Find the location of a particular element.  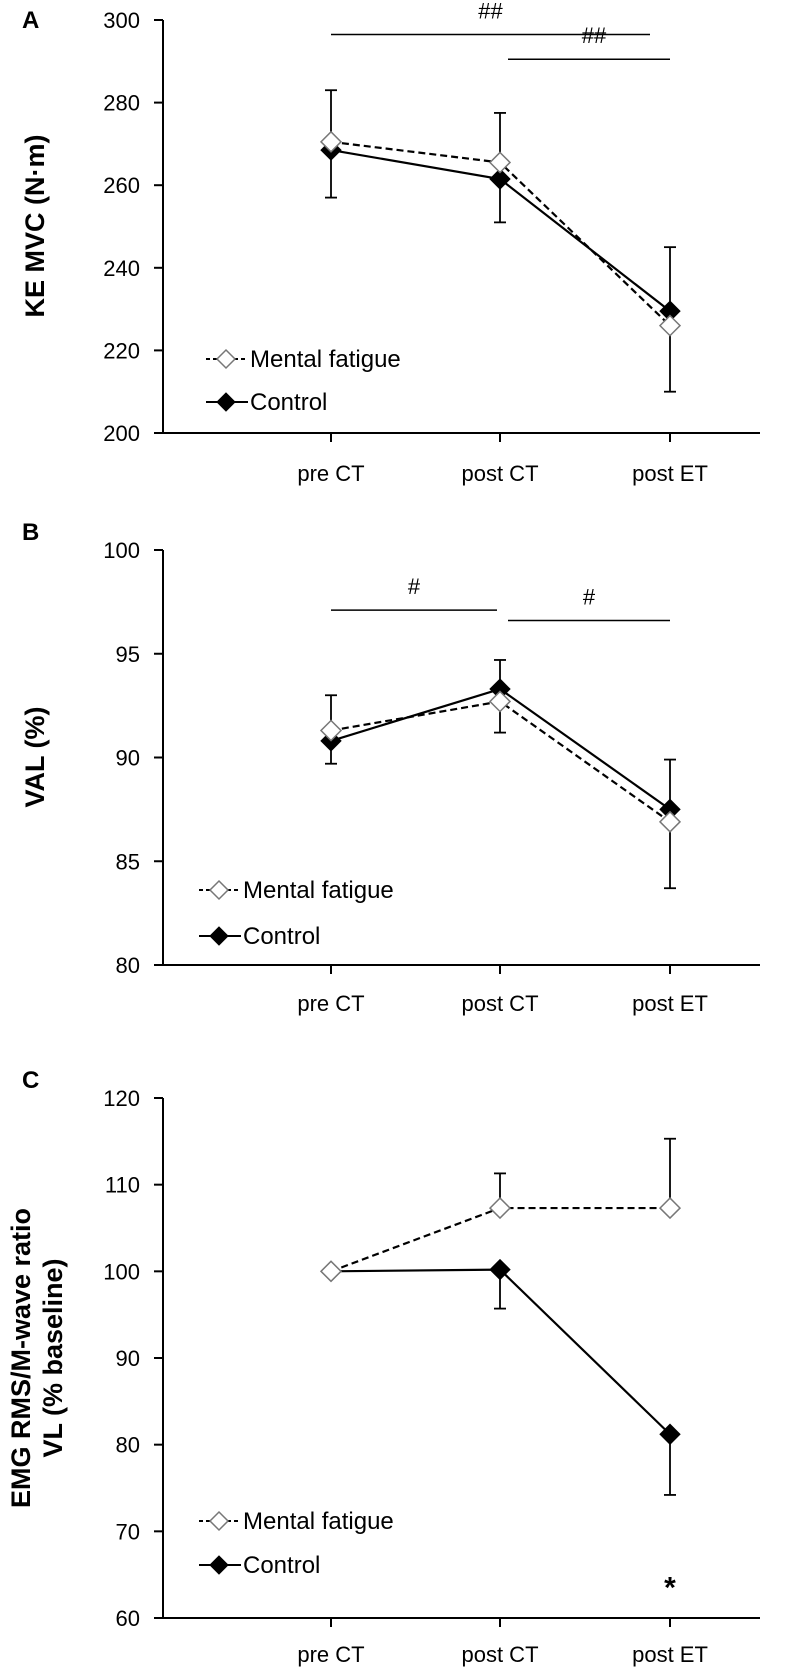

y-tick-label: 200 is located at coordinates (121, 433).